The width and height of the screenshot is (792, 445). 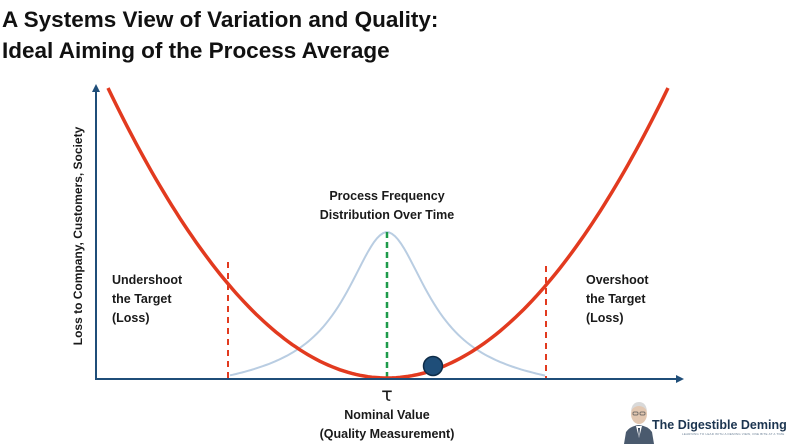 I want to click on title-line-1: A Systems View of Variation and Quality:, so click(x=220, y=19).